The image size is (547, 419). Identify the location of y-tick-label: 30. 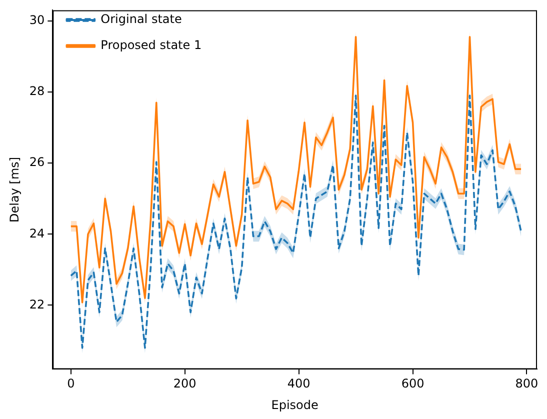
(37, 19).